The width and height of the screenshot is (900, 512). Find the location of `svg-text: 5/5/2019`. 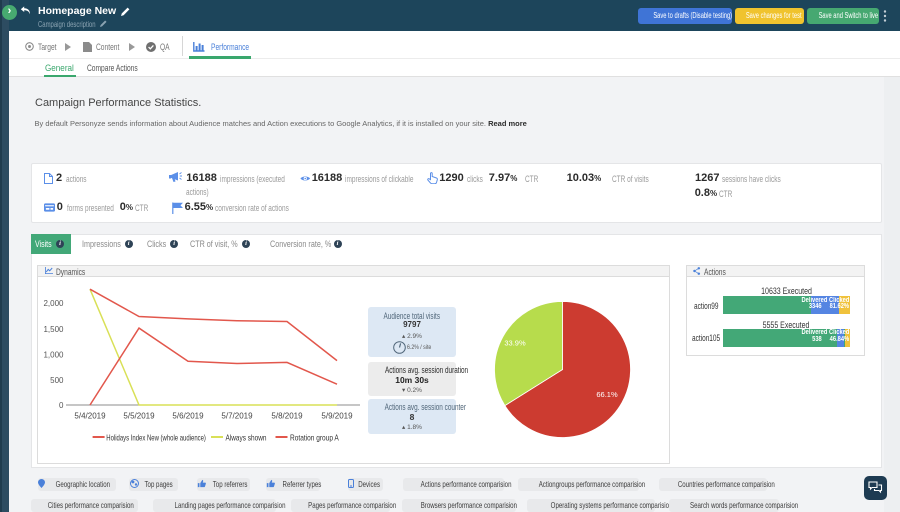

svg-text: 5/5/2019 is located at coordinates (139, 416).